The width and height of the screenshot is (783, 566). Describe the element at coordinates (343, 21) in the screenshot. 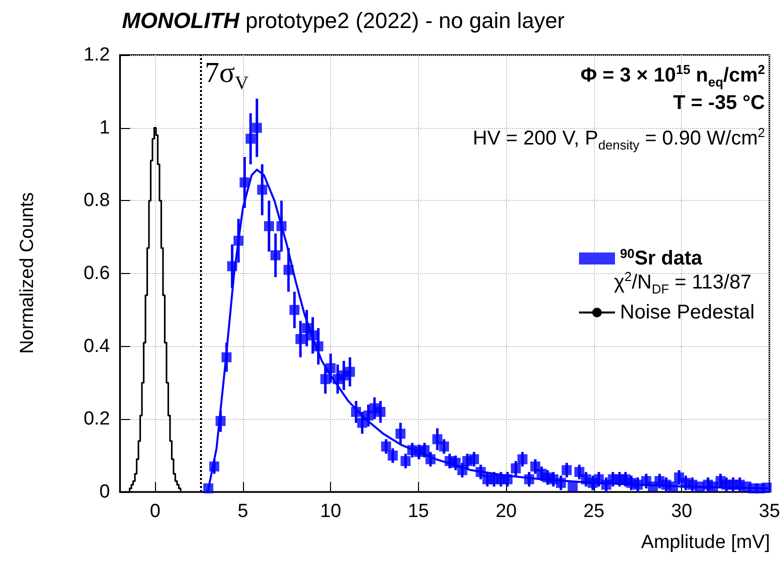

I see `chart-title: MONOLITH prototype2 (2022) - no gain layer` at that location.